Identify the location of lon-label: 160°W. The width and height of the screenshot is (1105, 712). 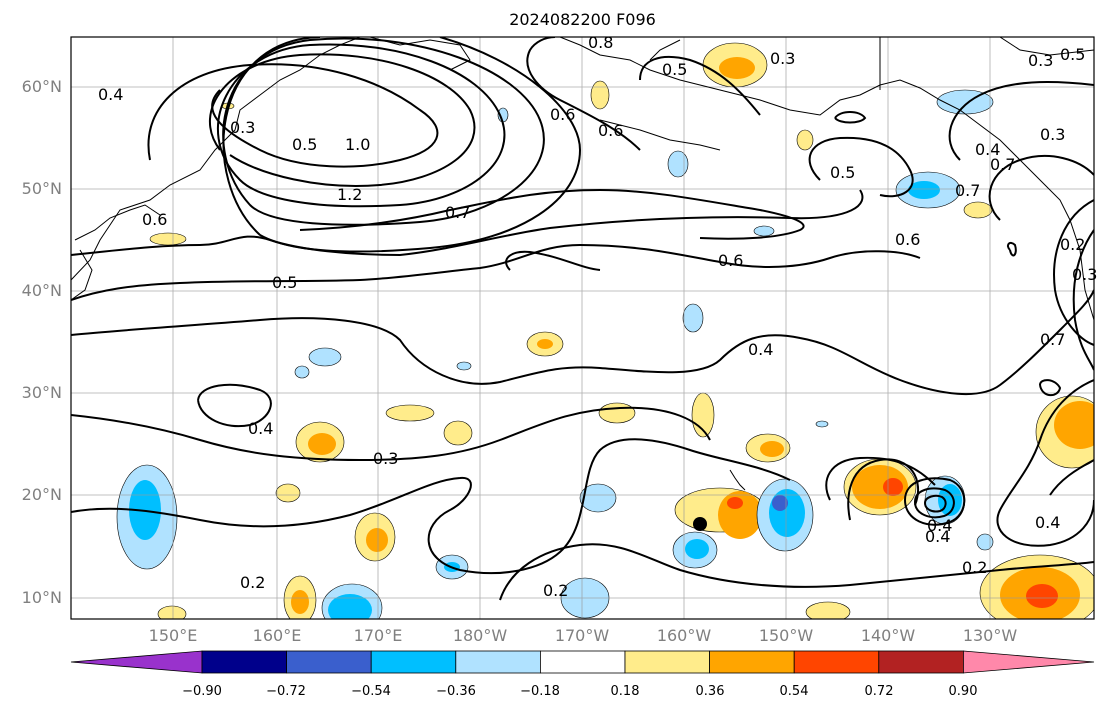
(684, 635).